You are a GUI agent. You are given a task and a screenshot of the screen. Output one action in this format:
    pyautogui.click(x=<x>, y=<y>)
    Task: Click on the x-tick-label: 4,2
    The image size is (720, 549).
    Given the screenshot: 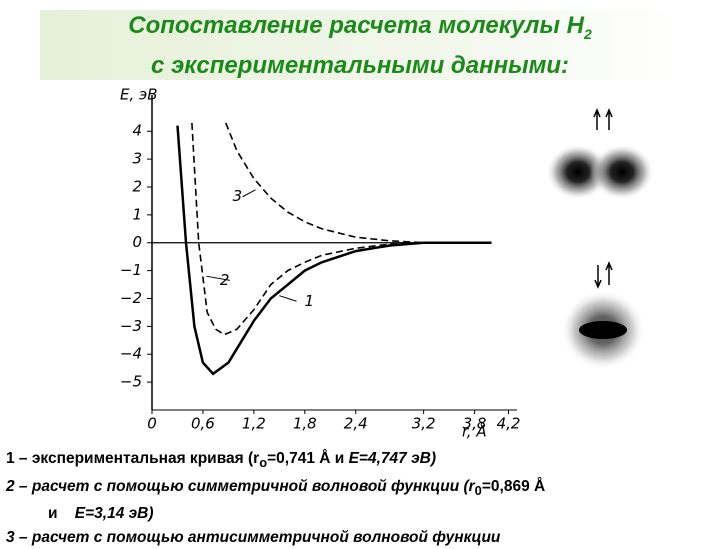 What is the action you would take?
    pyautogui.click(x=509, y=424)
    